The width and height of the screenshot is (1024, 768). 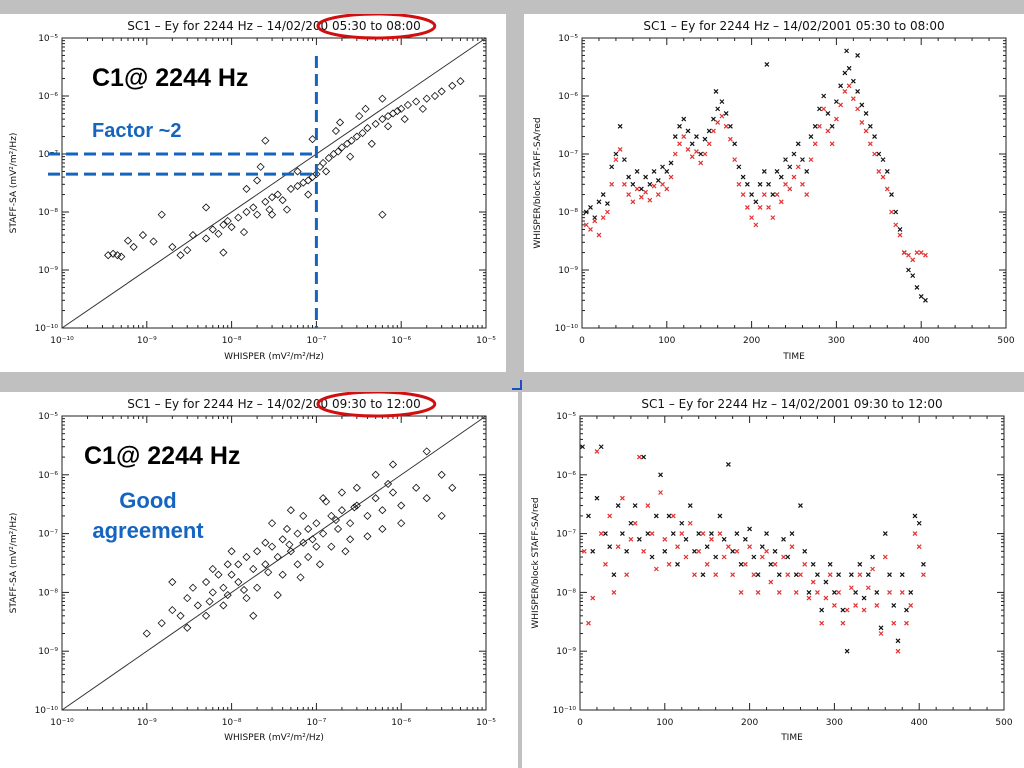 What do you see at coordinates (836, 341) in the screenshot?
I see `x-tick-label: 300` at bounding box center [836, 341].